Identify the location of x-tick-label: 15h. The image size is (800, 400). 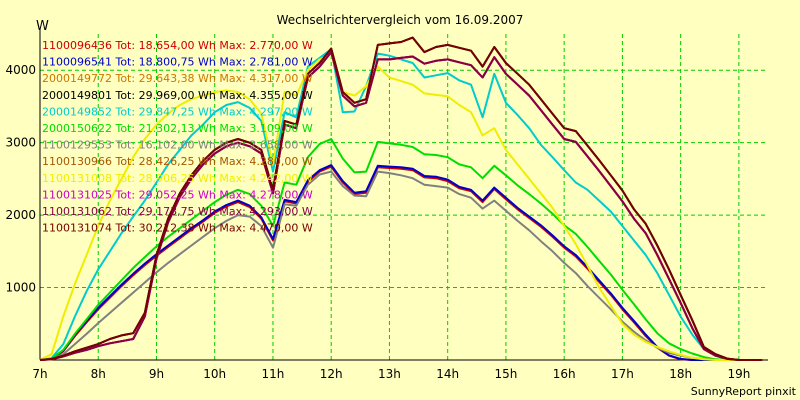
(505, 374).